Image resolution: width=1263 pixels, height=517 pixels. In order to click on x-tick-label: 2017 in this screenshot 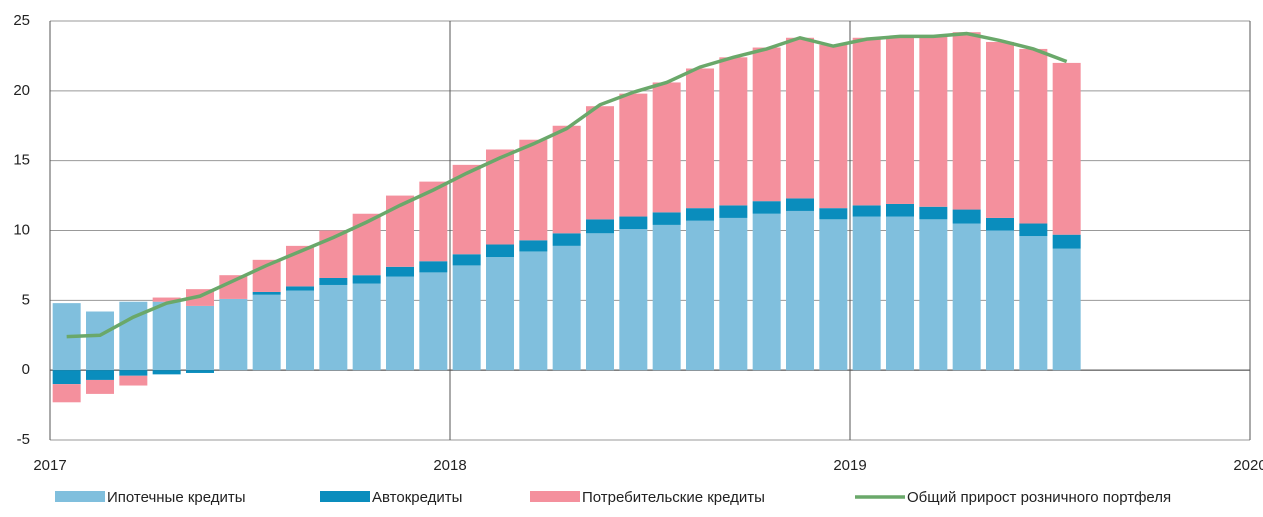, I will do `click(49, 465)`.